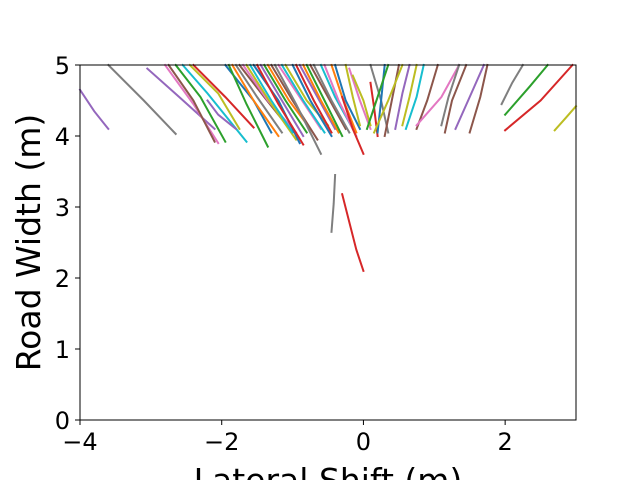 This screenshot has width=640, height=480. I want to click on x-tick-label: 0, so click(363, 442).